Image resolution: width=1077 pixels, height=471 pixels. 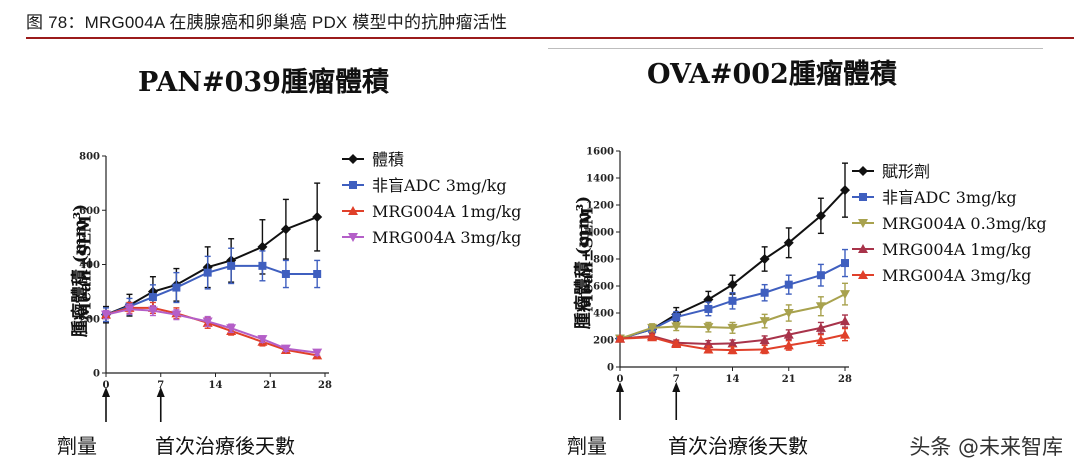 I want to click on dose-label-pan039: 劑量, so click(x=77, y=446).